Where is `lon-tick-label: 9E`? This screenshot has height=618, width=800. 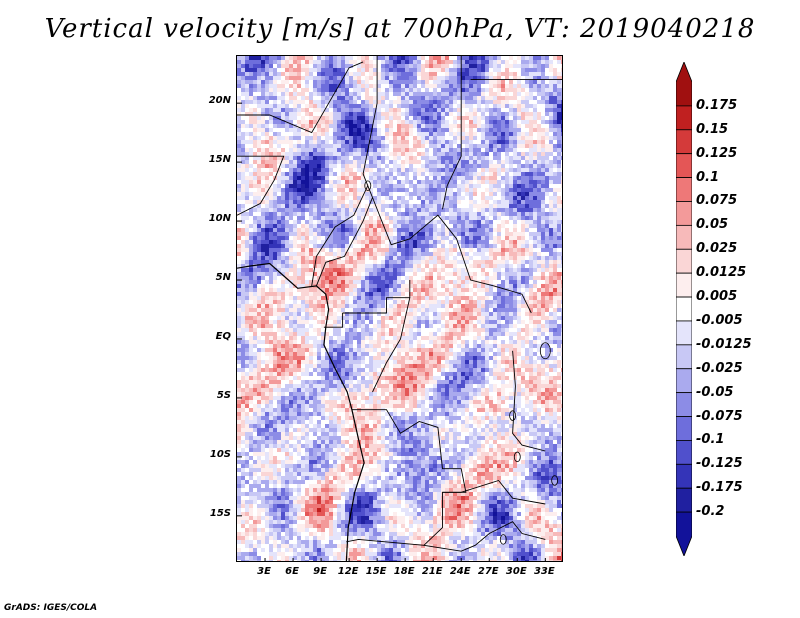
lon-tick-label: 9E is located at coordinates (320, 571).